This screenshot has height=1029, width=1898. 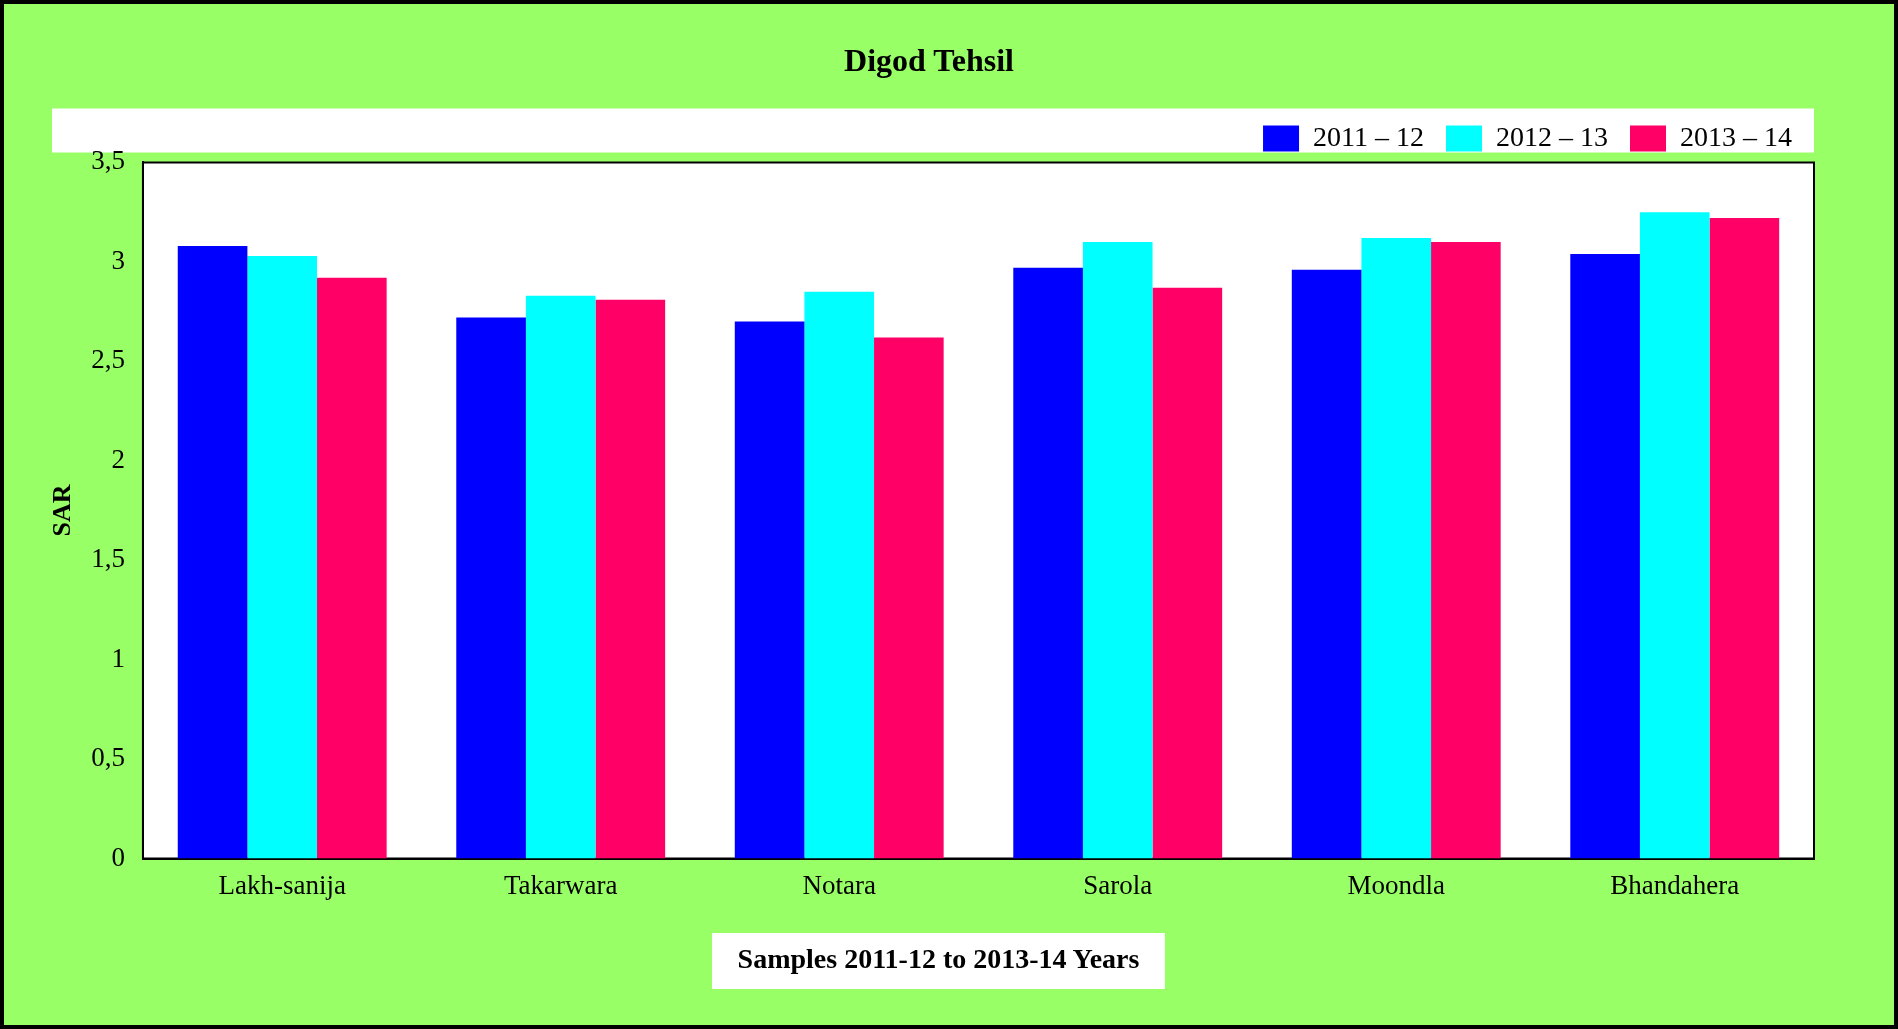 What do you see at coordinates (108, 160) in the screenshot?
I see `y-tick-label: 3,5` at bounding box center [108, 160].